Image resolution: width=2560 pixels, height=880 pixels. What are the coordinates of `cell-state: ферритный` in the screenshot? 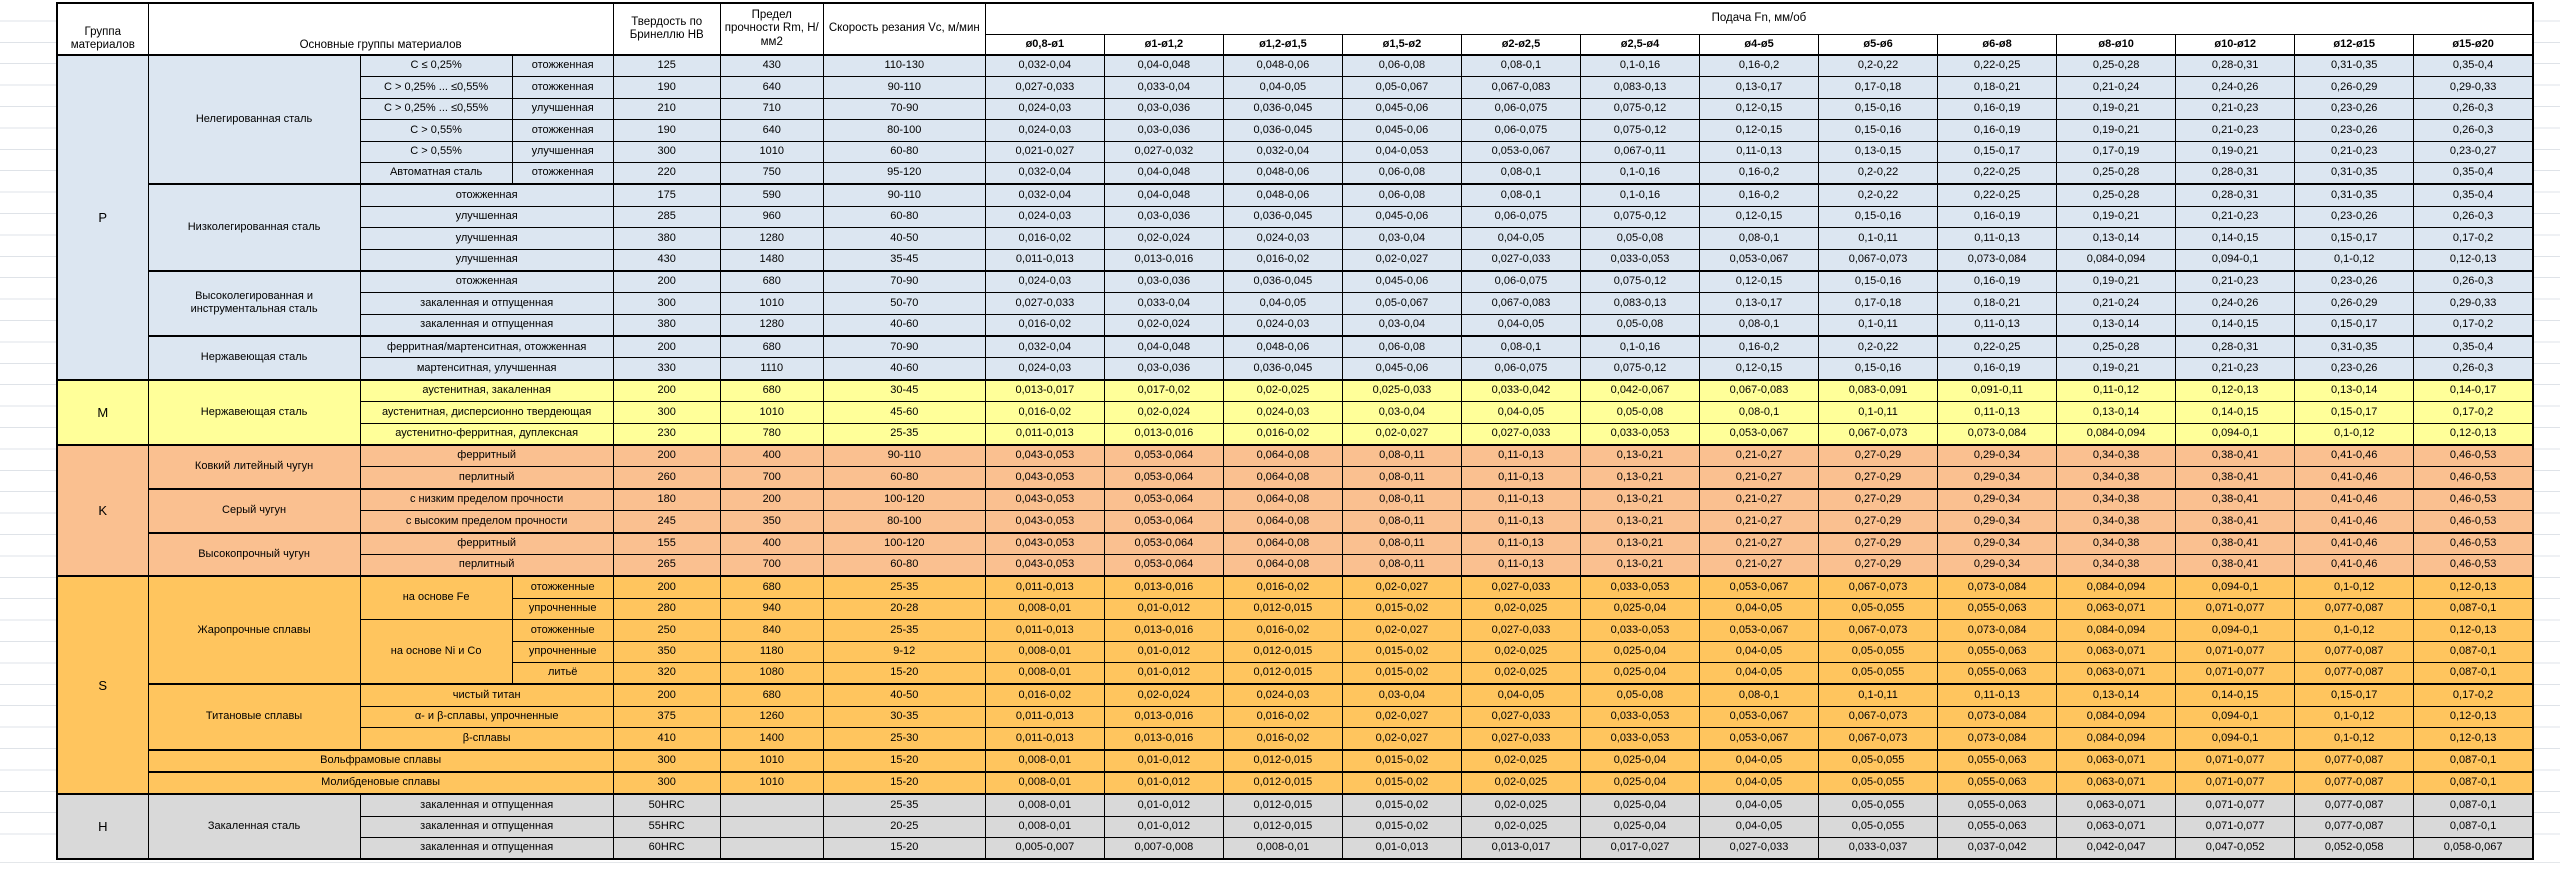 It's located at (486, 456).